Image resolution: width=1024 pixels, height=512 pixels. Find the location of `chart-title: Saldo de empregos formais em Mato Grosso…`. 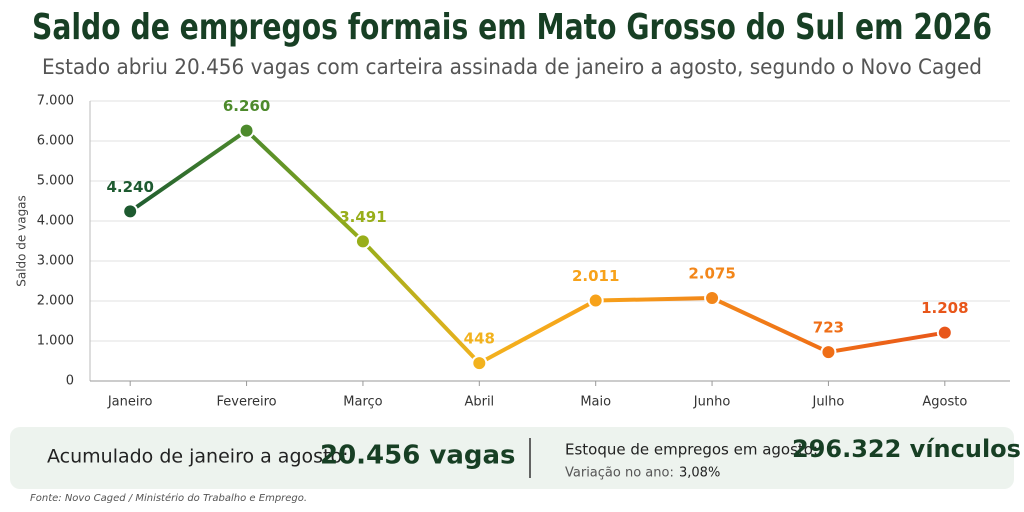

chart-title: Saldo de empregos formais em Mato Grosso… is located at coordinates (512, 27).